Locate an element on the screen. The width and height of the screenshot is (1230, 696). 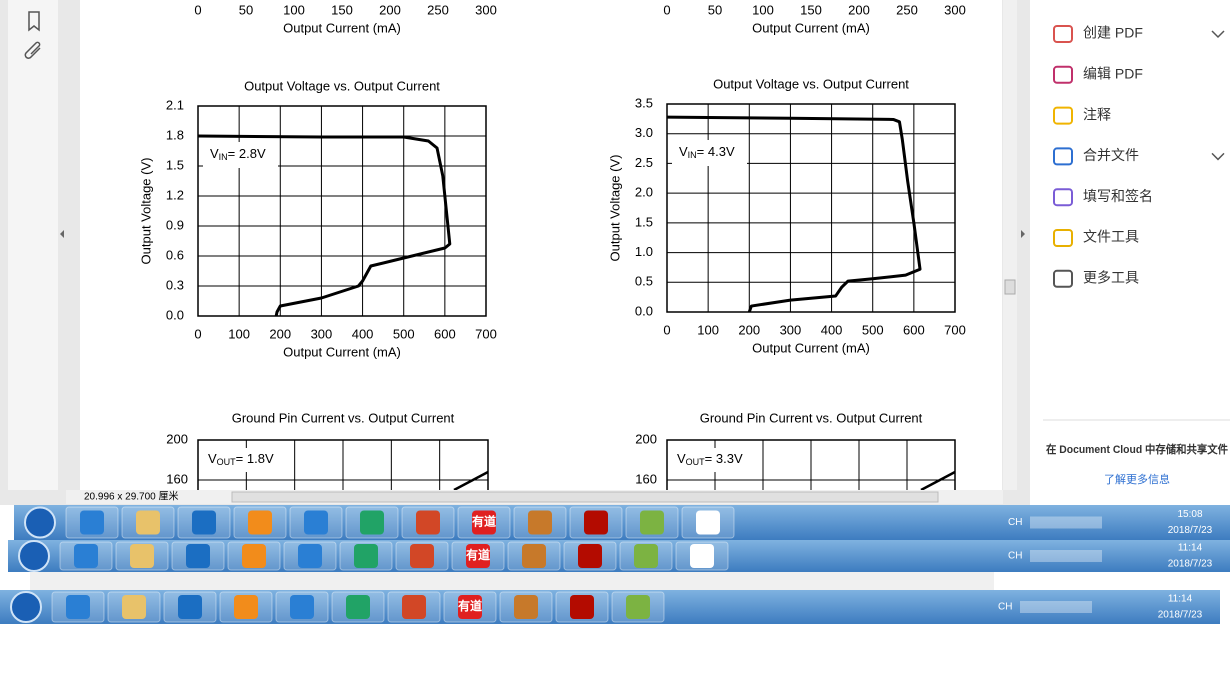
tool-label: 注释 is located at coordinates (1097, 114).